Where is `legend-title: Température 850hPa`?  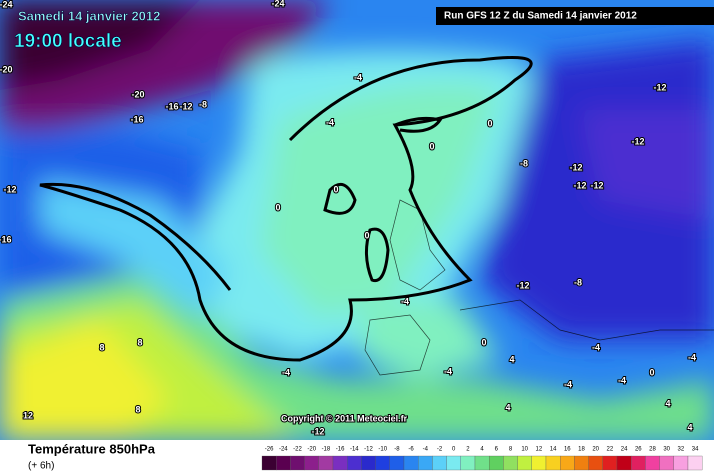
legend-title: Température 850hPa is located at coordinates (92, 448).